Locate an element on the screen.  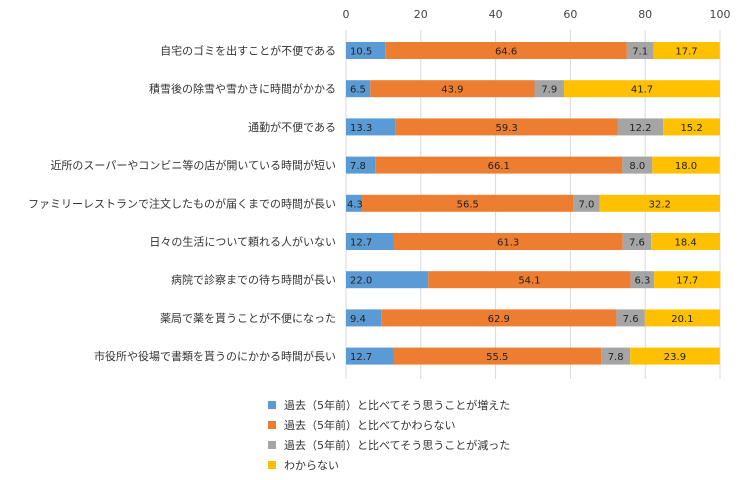
category-label: 自宅のゴミを出すことが不便である is located at coordinates (248, 51).